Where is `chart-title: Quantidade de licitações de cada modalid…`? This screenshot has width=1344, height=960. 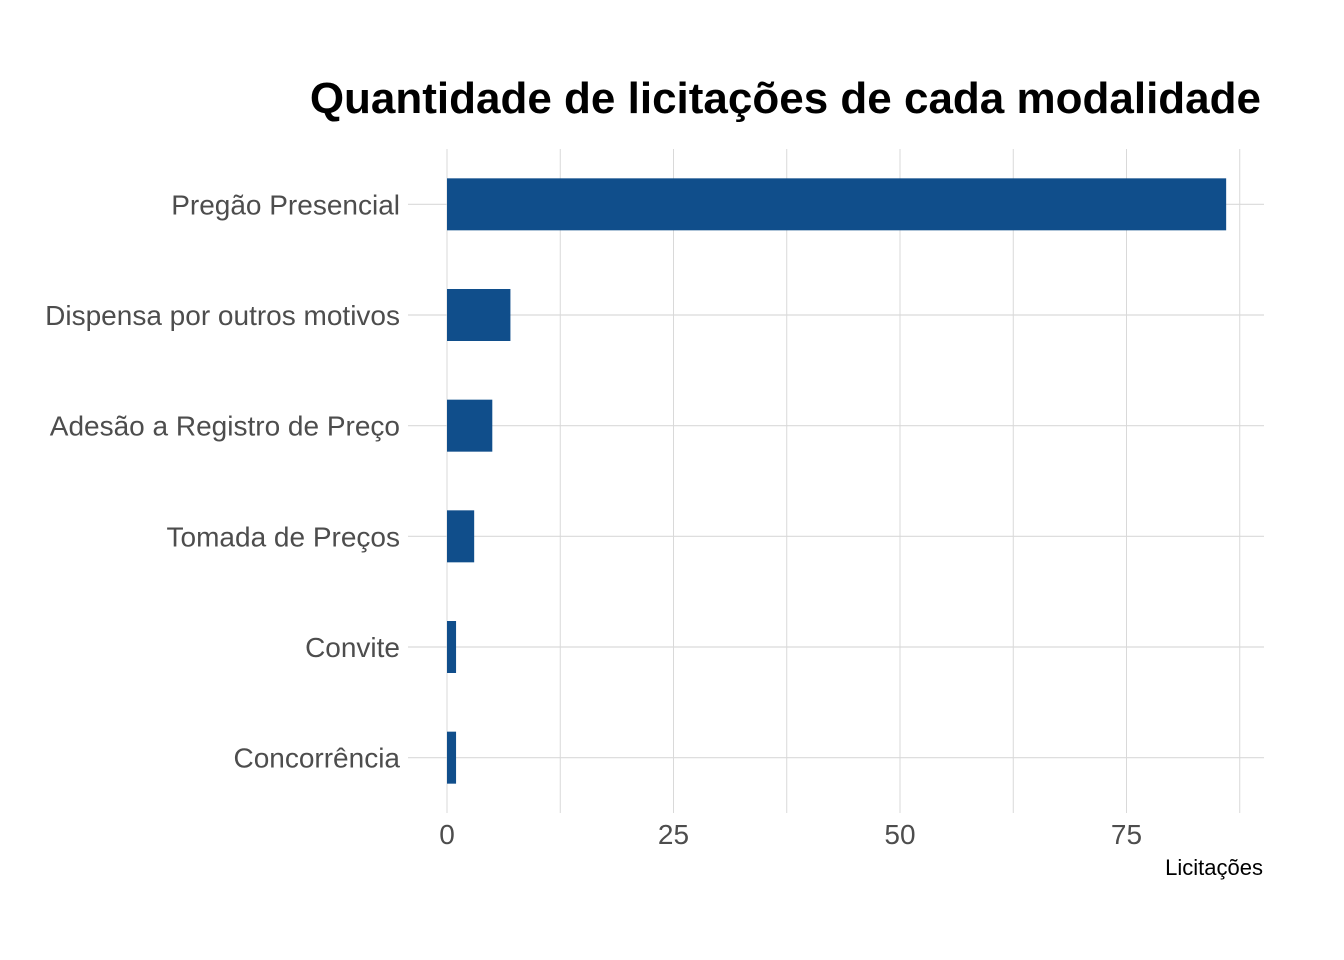
chart-title: Quantidade de licitações de cada modalid… is located at coordinates (785, 98).